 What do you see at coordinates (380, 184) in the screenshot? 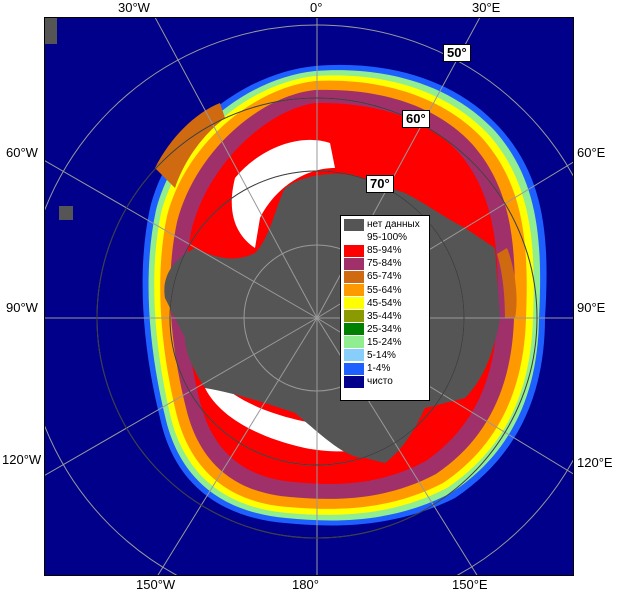
I see `latitude-label-70: 70°` at bounding box center [380, 184].